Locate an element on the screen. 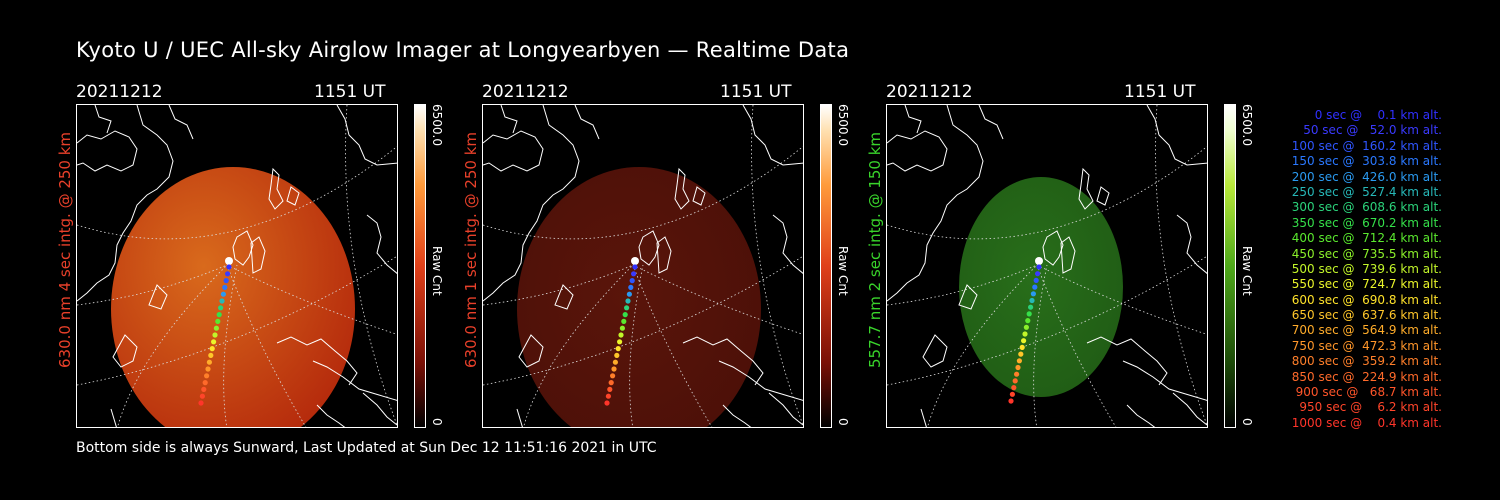 The height and width of the screenshot is (500, 1500). panel-3-time: 1151 UT is located at coordinates (1160, 92).